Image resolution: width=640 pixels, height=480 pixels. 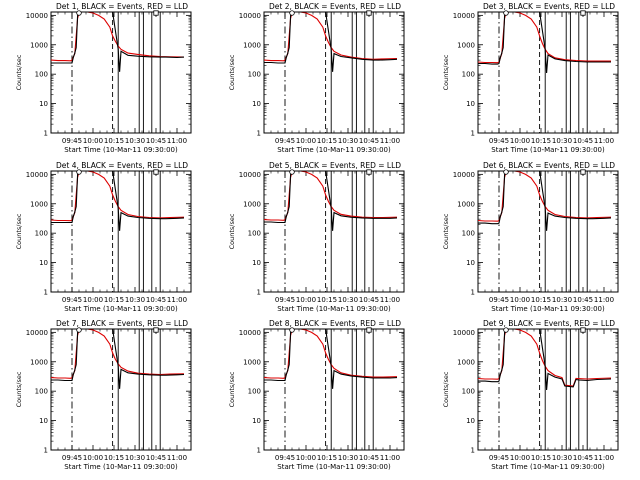 What do you see at coordinates (335, 323) in the screenshot?
I see `chart-title: Det 8, BLACK = Events, RED = LLD` at bounding box center [335, 323].